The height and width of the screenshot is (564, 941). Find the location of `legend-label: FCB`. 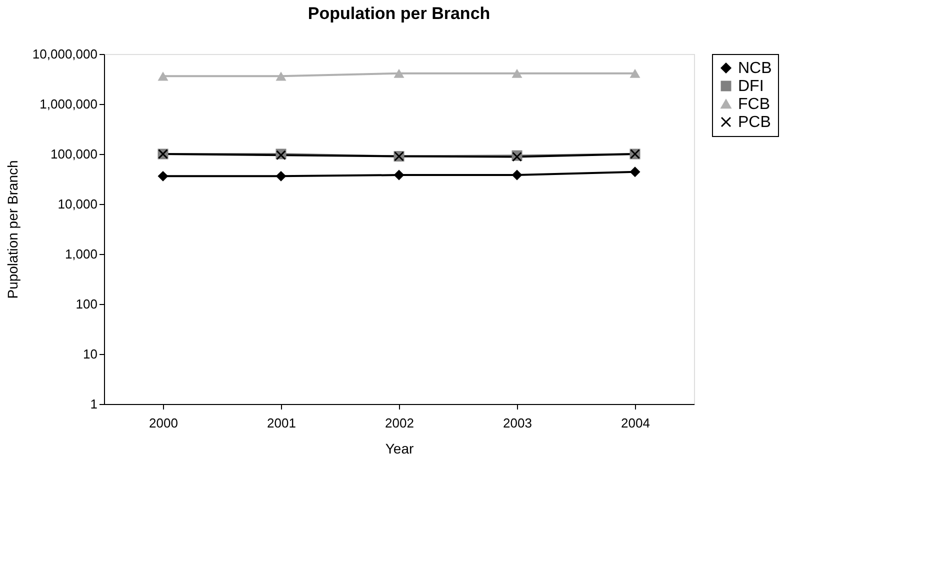

legend-label: FCB is located at coordinates (754, 104).